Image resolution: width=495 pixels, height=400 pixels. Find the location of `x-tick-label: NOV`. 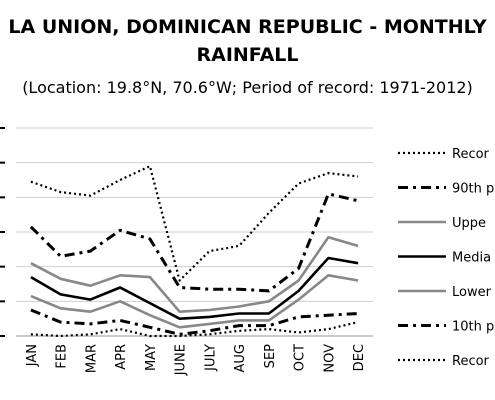

x-tick-label: NOV is located at coordinates (329, 358).